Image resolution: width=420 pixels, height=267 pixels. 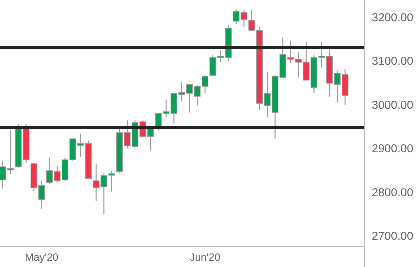 What do you see at coordinates (393, 193) in the screenshot?
I see `y-tick-label: 2800.00` at bounding box center [393, 193].